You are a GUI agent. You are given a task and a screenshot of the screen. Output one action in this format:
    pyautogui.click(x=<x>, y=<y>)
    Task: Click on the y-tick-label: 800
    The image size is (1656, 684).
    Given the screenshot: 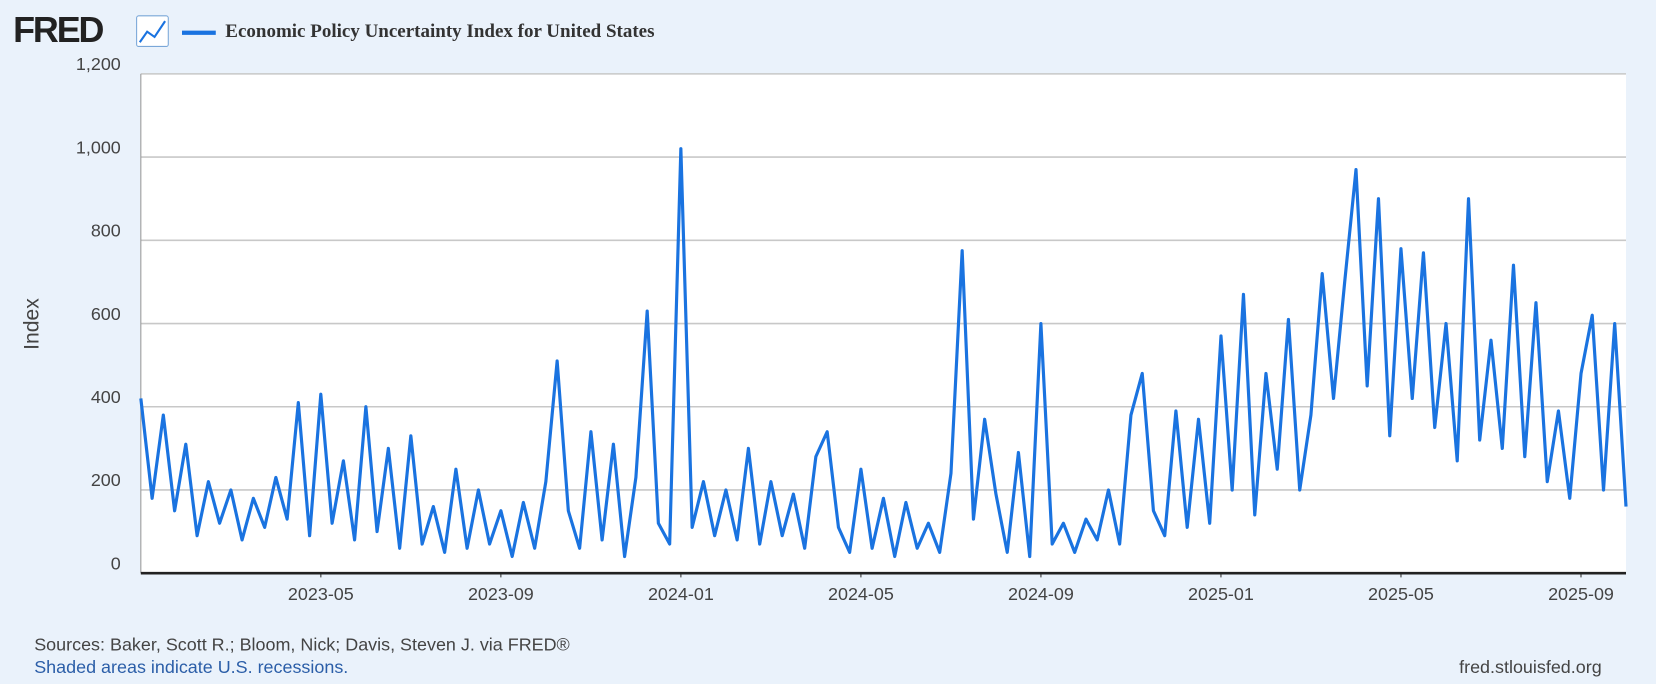 What is the action you would take?
    pyautogui.click(x=106, y=231)
    